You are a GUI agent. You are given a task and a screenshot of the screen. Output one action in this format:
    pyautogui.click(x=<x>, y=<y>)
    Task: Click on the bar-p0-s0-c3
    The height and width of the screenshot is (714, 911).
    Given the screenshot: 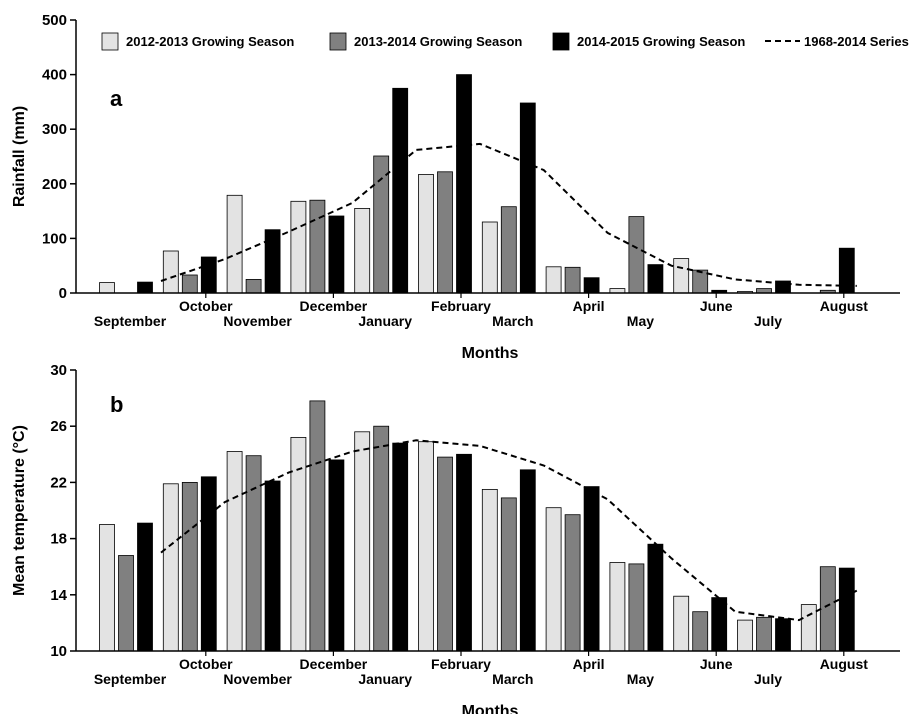 What is the action you would take?
    pyautogui.click(x=298, y=247)
    